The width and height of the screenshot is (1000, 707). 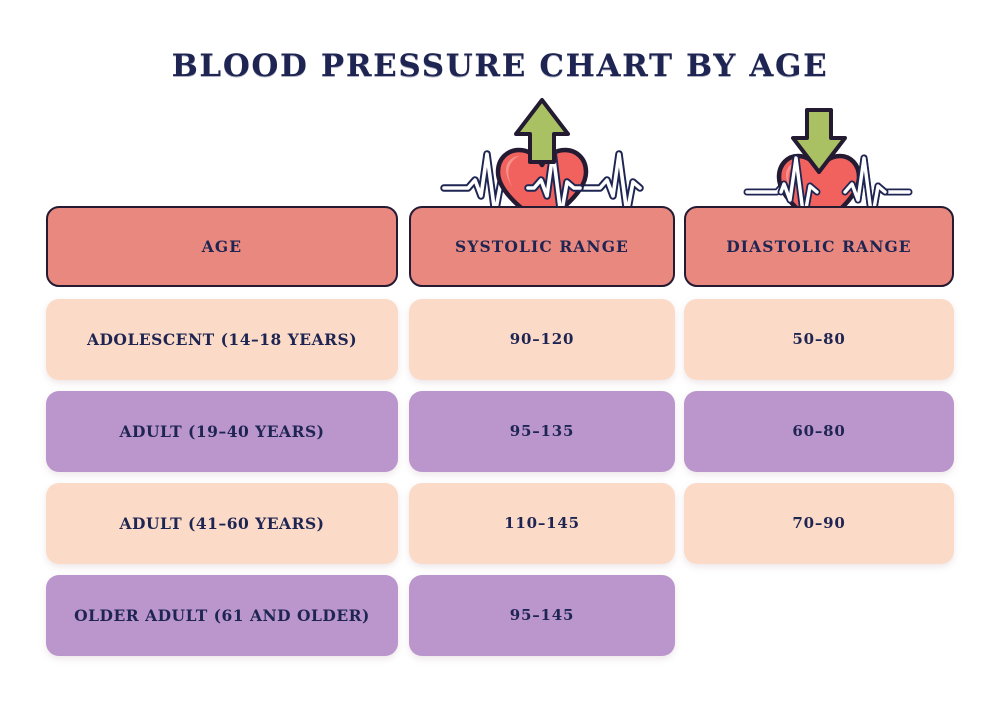 I want to click on table-row: OLDER ADULT (61 AND OLDER), so click(x=222, y=615).